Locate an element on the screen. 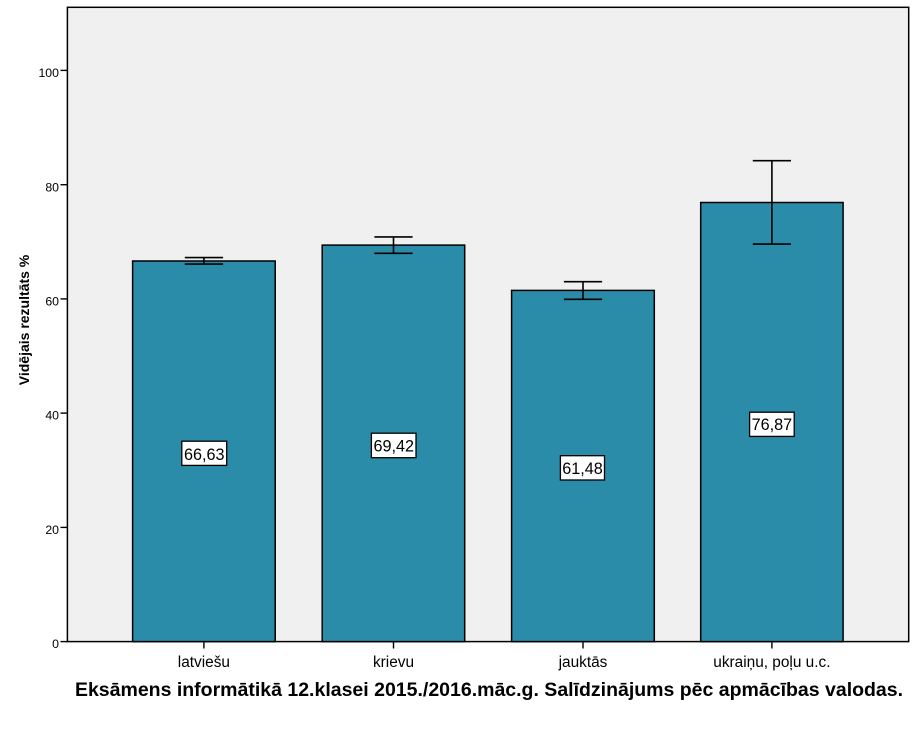 The image size is (918, 734). svg-text: jauktās is located at coordinates (583, 662).